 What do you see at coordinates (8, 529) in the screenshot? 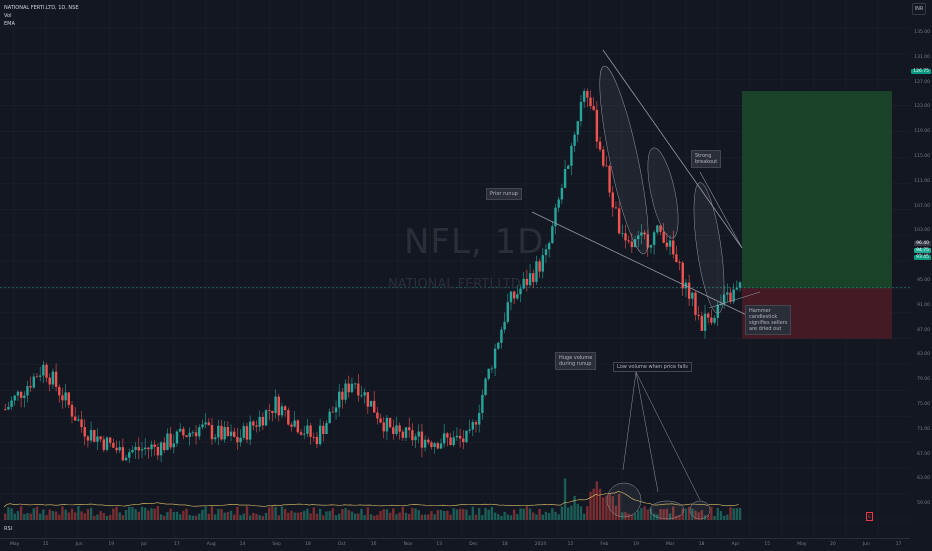
I see `rsi-pane-label: RSI` at bounding box center [8, 529].